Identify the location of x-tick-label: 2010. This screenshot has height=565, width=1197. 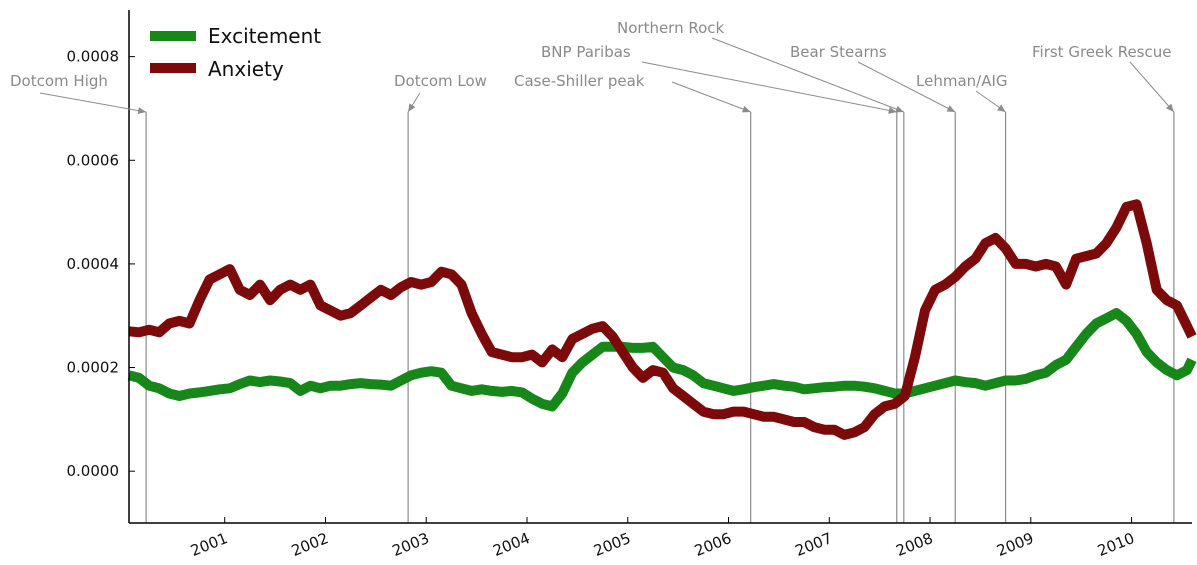
(1116, 544).